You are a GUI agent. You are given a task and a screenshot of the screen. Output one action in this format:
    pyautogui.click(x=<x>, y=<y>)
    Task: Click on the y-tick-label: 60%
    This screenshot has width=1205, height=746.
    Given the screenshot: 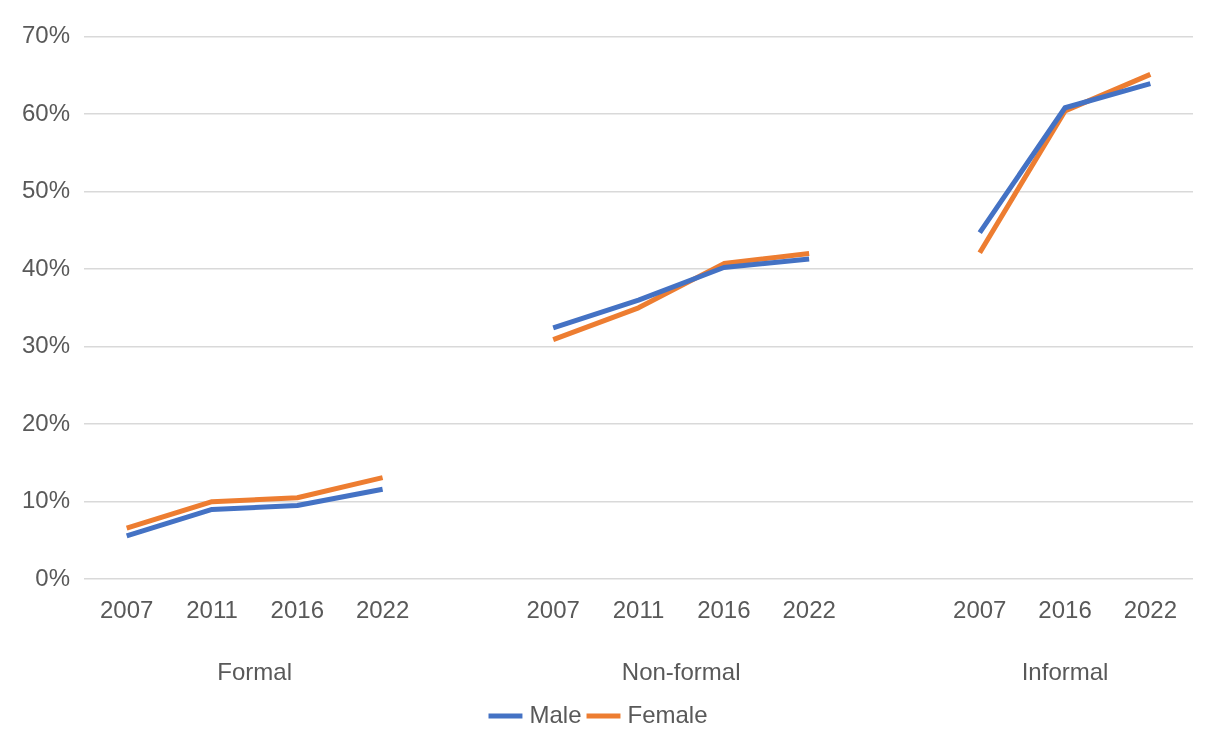 What is the action you would take?
    pyautogui.click(x=46, y=112)
    